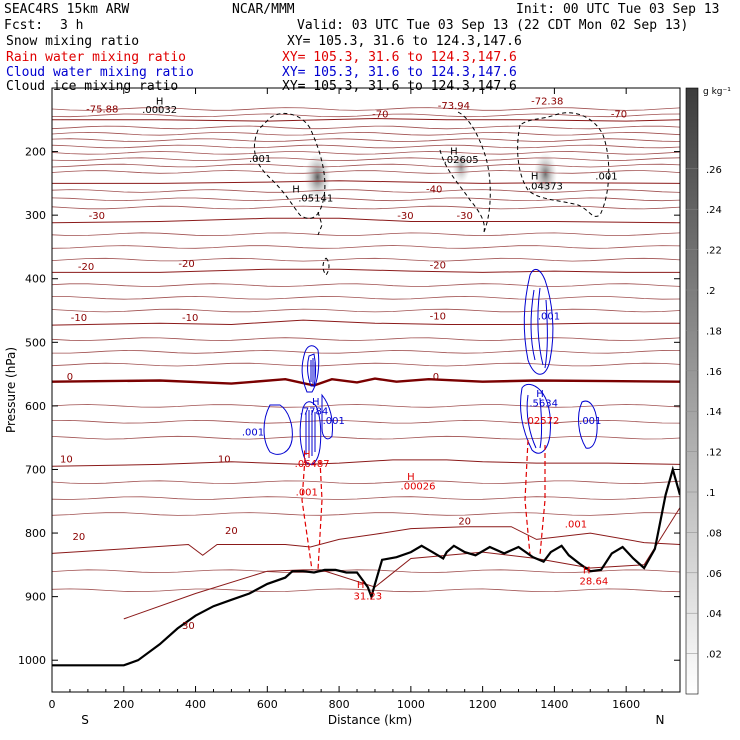 The height and width of the screenshot is (740, 740). What do you see at coordinates (70, 377) in the screenshot?
I see `contour-label-26: 0` at bounding box center [70, 377].